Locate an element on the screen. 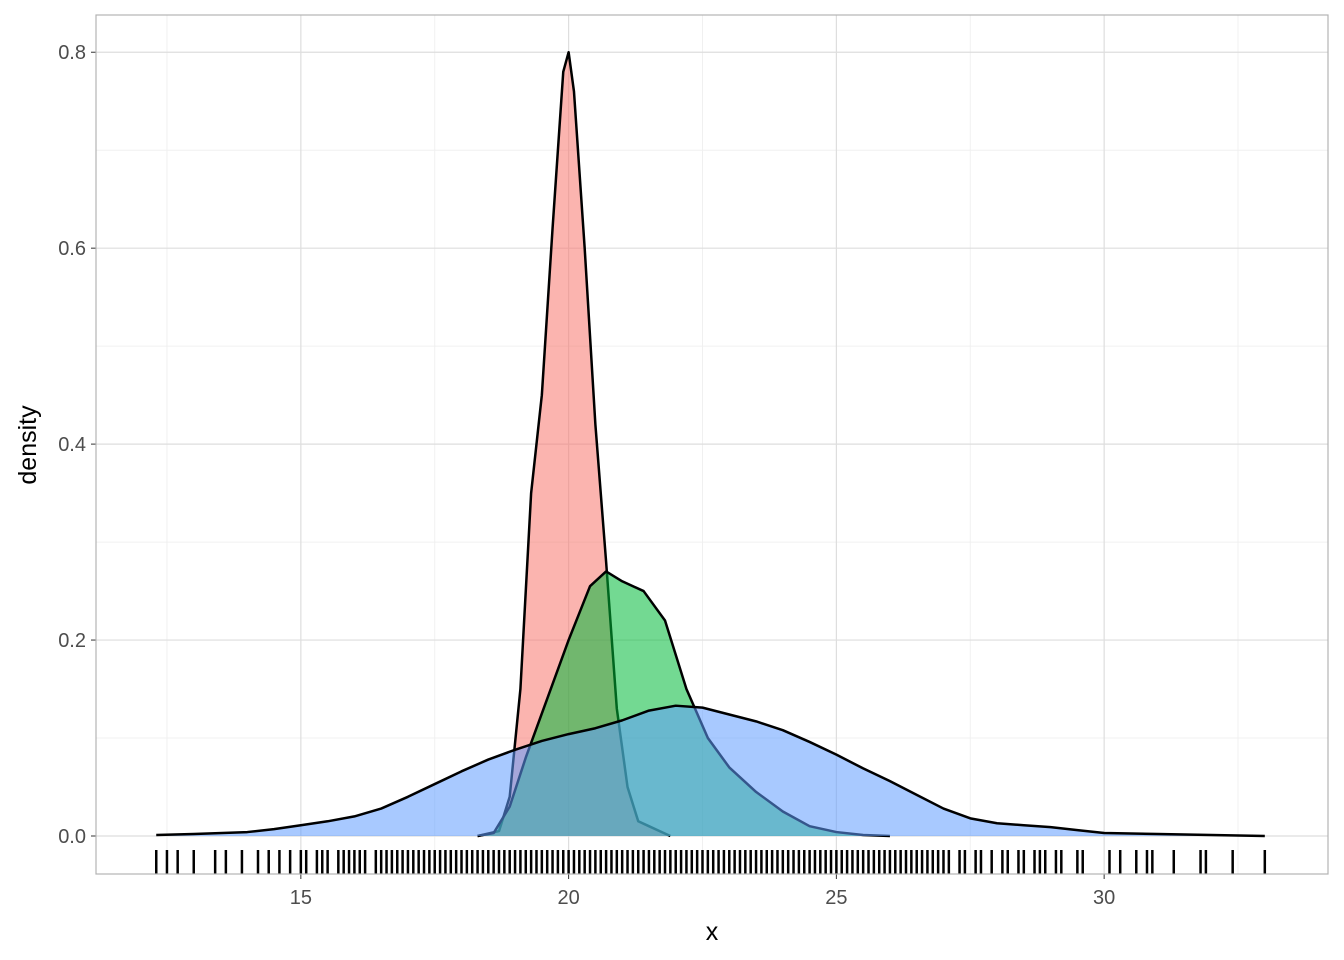 Image resolution: width=1344 pixels, height=960 pixels. density-line is located at coordinates (710, 771).